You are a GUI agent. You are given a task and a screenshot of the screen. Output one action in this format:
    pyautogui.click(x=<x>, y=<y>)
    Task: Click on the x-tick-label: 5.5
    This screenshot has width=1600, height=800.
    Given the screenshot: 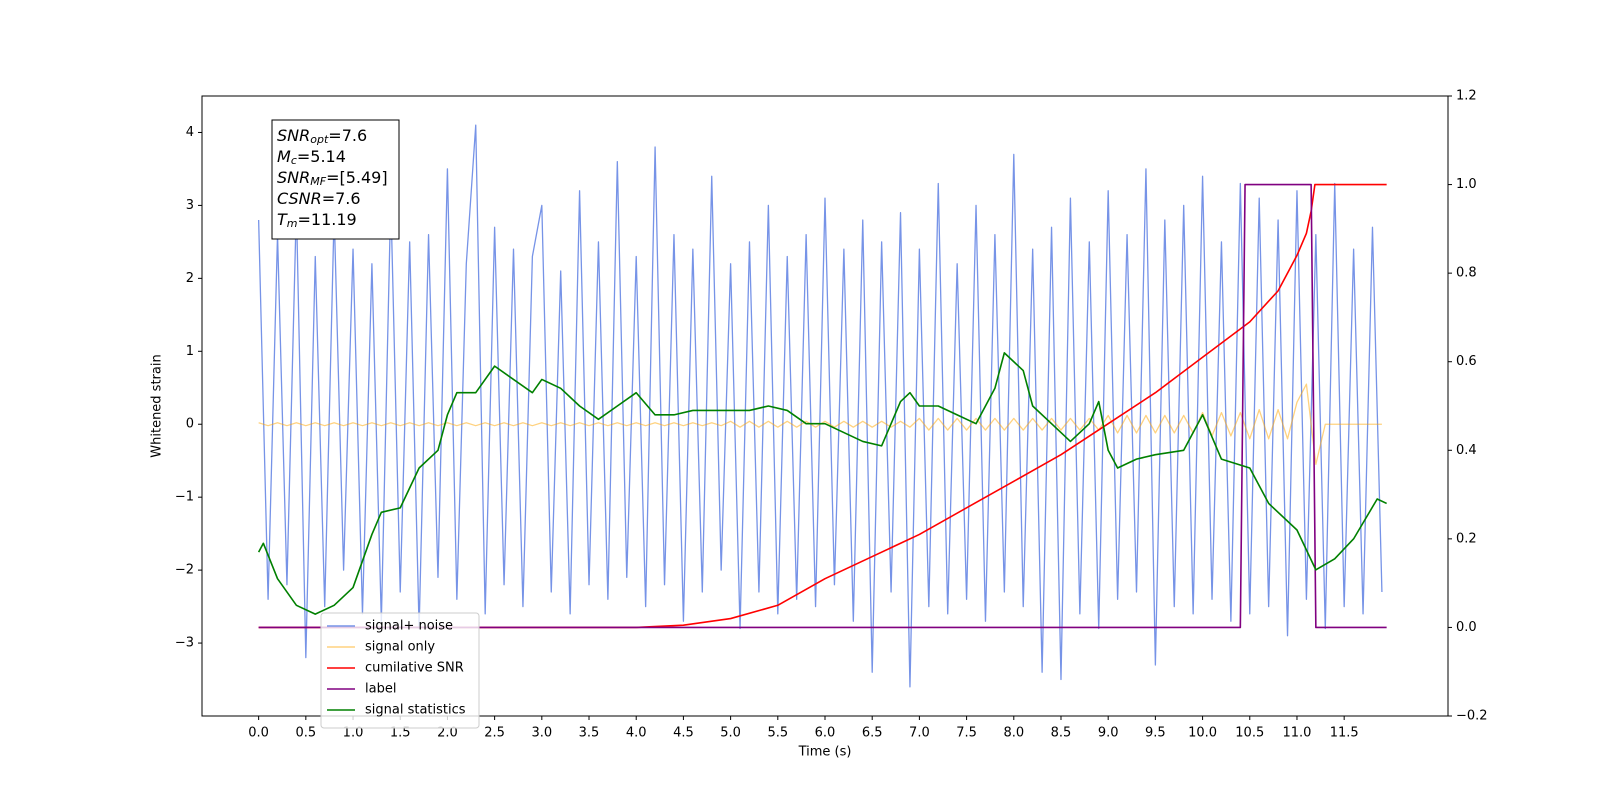 What is the action you would take?
    pyautogui.click(x=777, y=733)
    